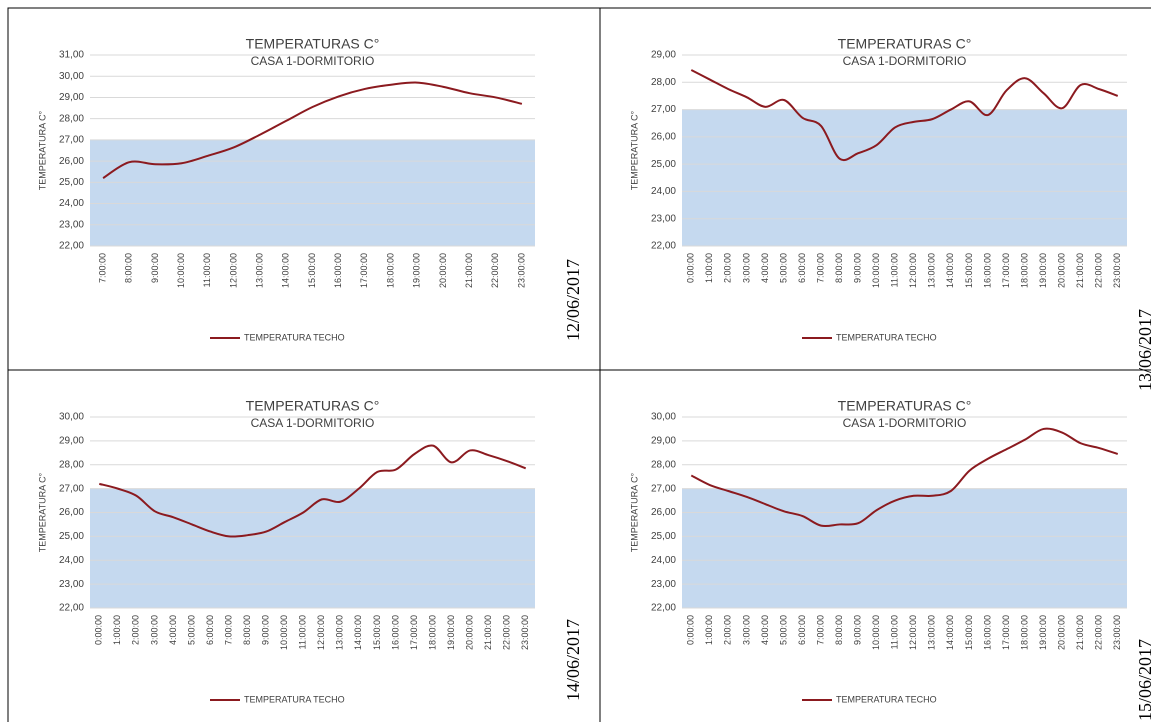 Image resolution: width=1151 pixels, height=722 pixels. Describe the element at coordinates (573, 300) in the screenshot. I see `date-label: 12/06/2017` at that location.